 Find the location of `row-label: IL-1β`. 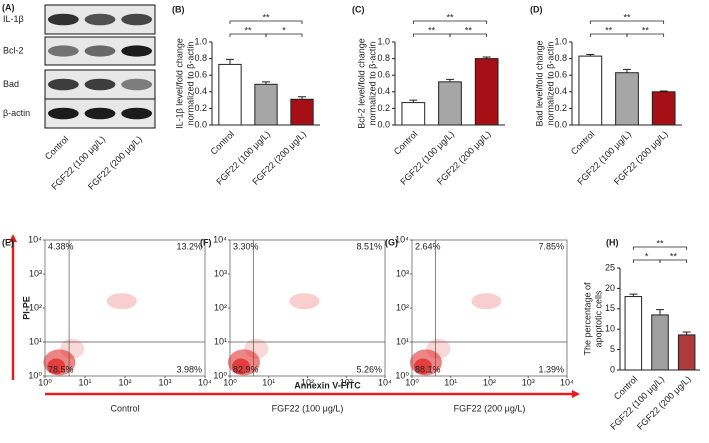

row-label: IL-1β is located at coordinates (13, 19).